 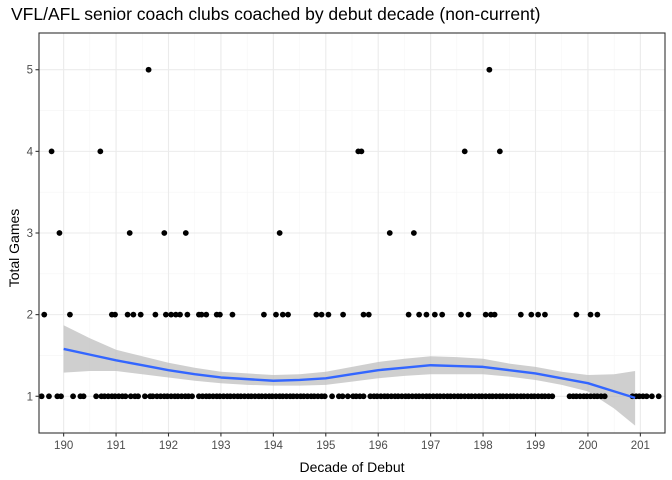 I want to click on y-tick-label: 1, so click(x=30, y=397).